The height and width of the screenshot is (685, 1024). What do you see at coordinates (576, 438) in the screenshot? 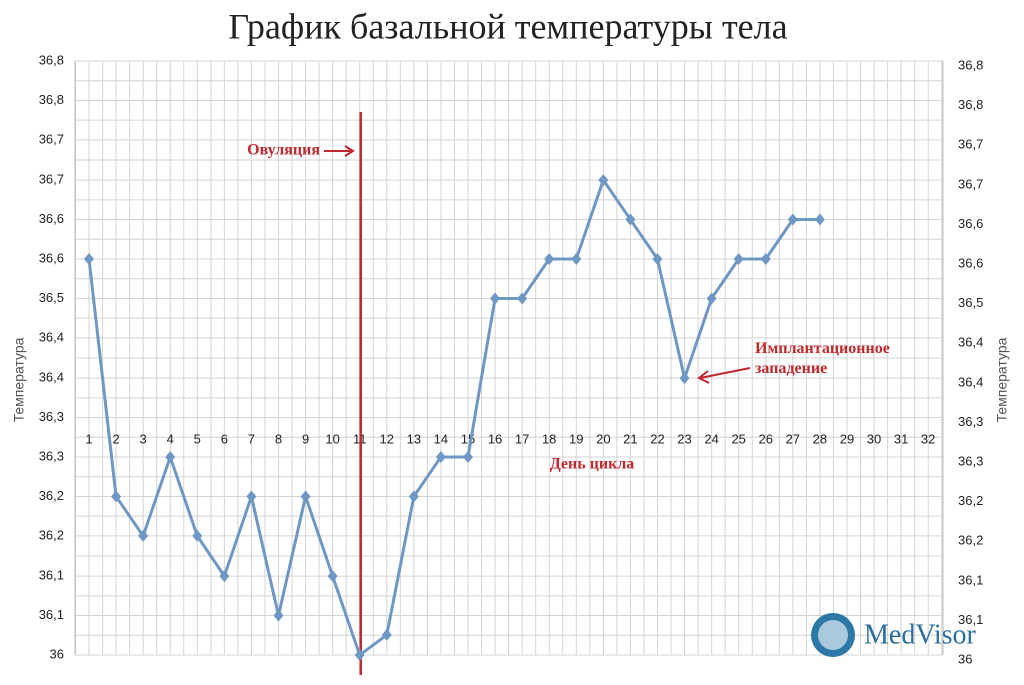
I see `x-tick-label: 19` at bounding box center [576, 438].